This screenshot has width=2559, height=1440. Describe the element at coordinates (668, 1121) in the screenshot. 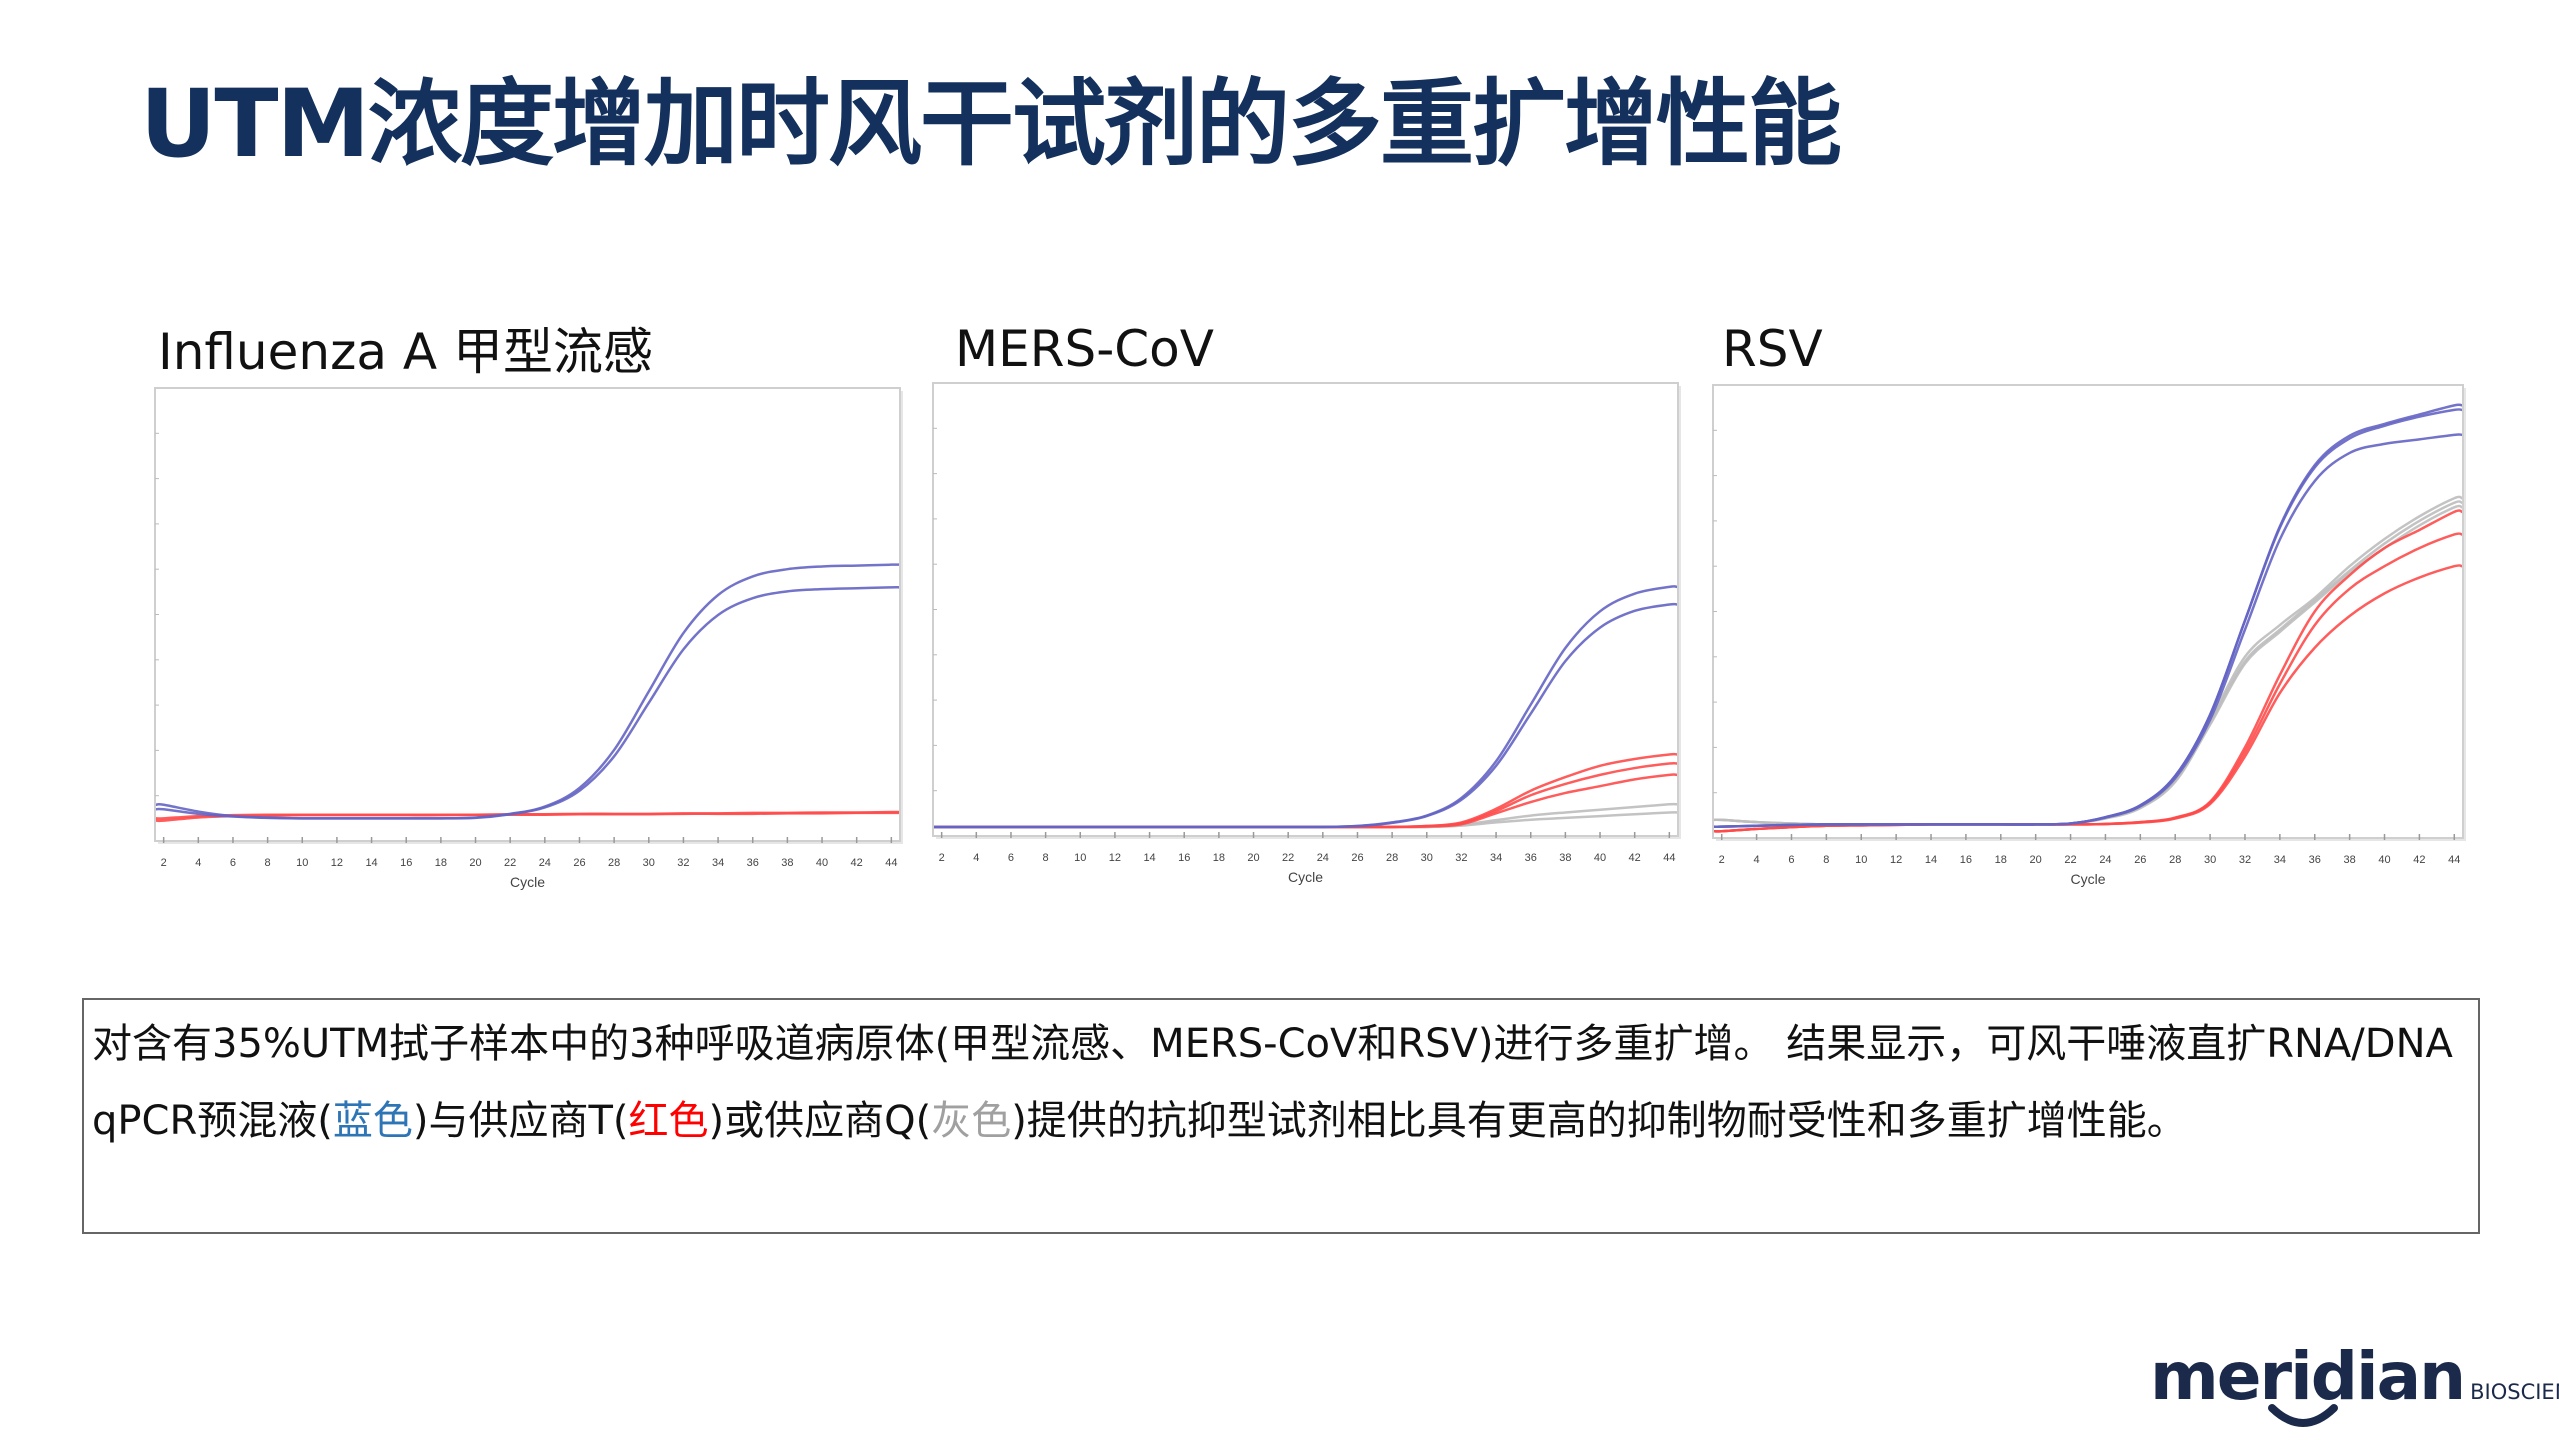

I see `red-label: 红色` at that location.